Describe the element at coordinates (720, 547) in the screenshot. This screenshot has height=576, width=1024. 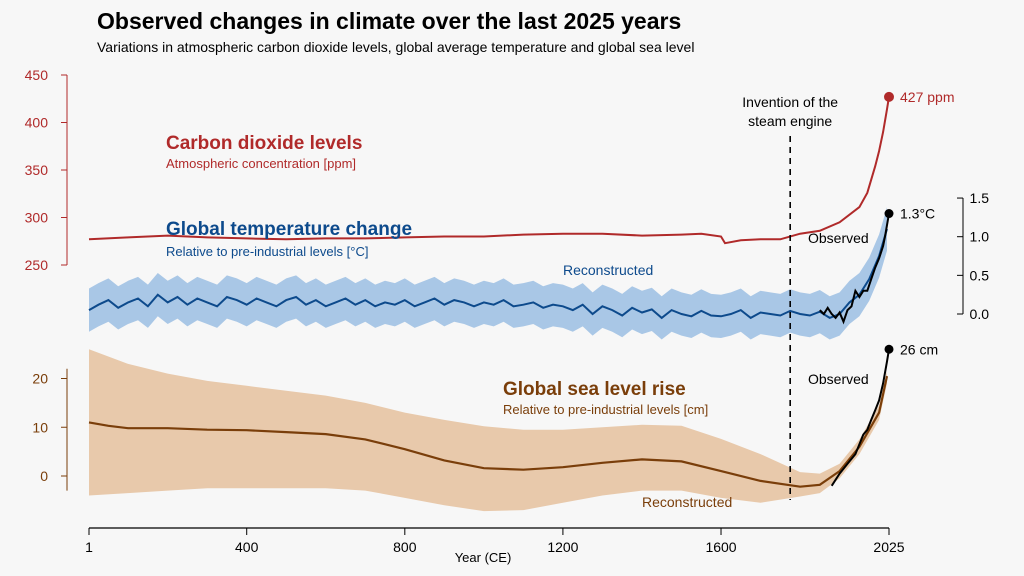
I see `x-tick-label: 1600` at that location.